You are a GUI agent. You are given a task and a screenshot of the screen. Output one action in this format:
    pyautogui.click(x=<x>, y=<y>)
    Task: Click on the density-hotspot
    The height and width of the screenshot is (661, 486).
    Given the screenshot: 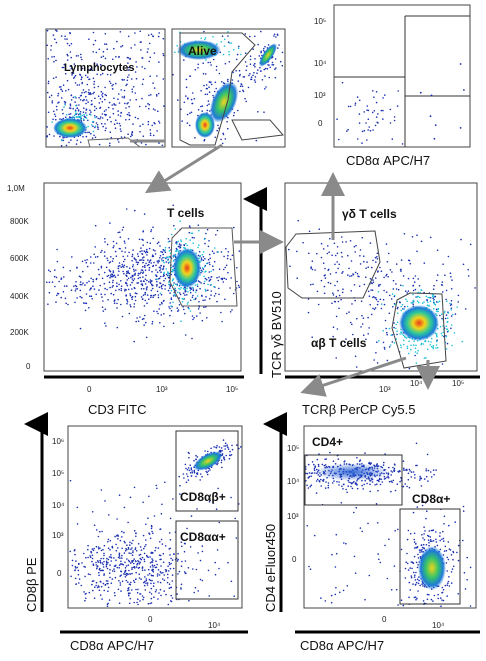 What is the action you would take?
    pyautogui.click(x=199, y=50)
    